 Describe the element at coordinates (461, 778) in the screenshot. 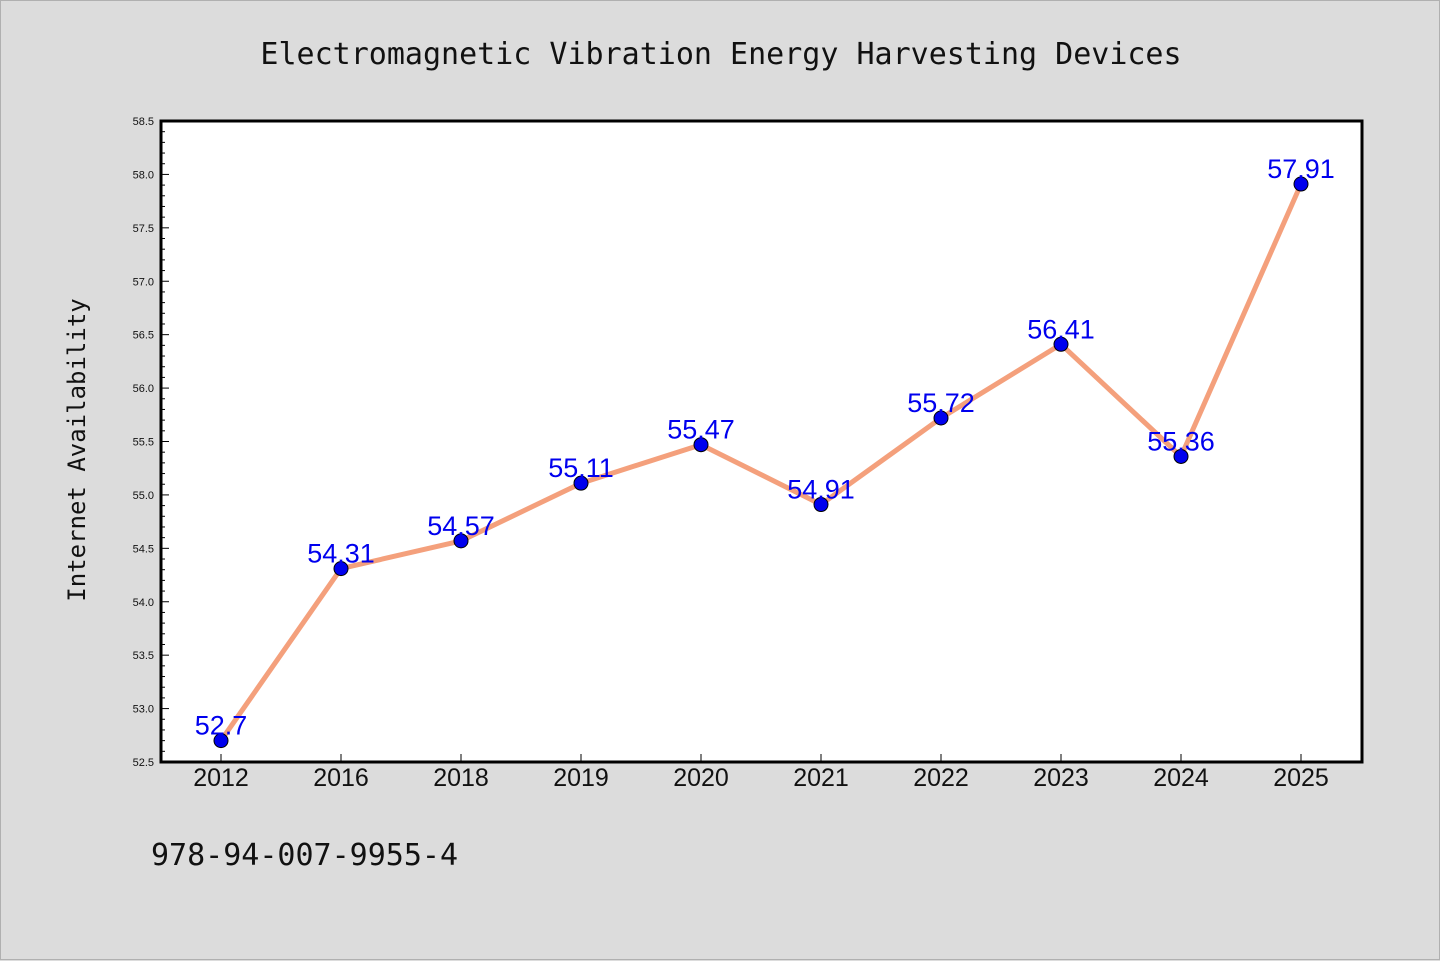

I see `x-tick-label: 2018` at that location.